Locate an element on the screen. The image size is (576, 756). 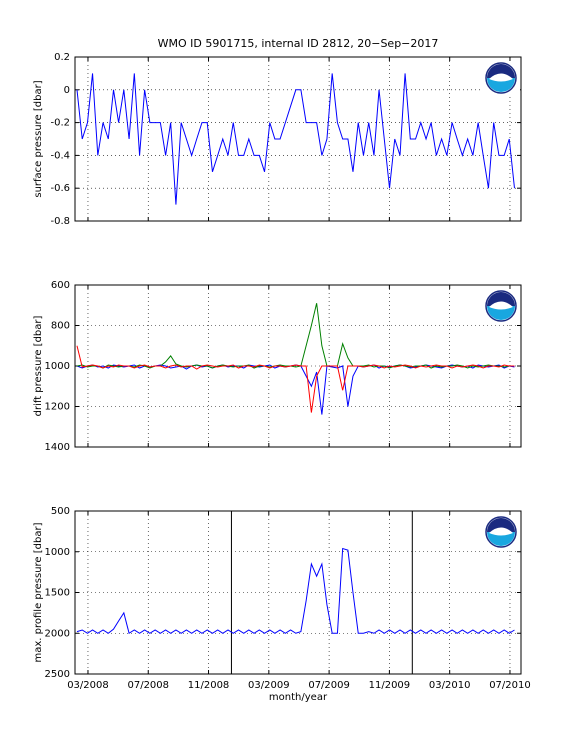
y-tick-label: -0.8 is located at coordinates (60, 221).